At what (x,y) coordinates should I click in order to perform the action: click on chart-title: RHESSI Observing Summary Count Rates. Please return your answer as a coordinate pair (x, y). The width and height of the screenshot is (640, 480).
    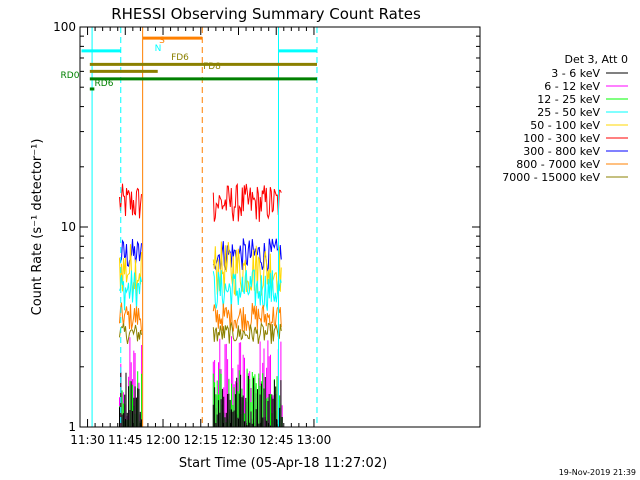
    Looking at the image, I should click on (266, 14).